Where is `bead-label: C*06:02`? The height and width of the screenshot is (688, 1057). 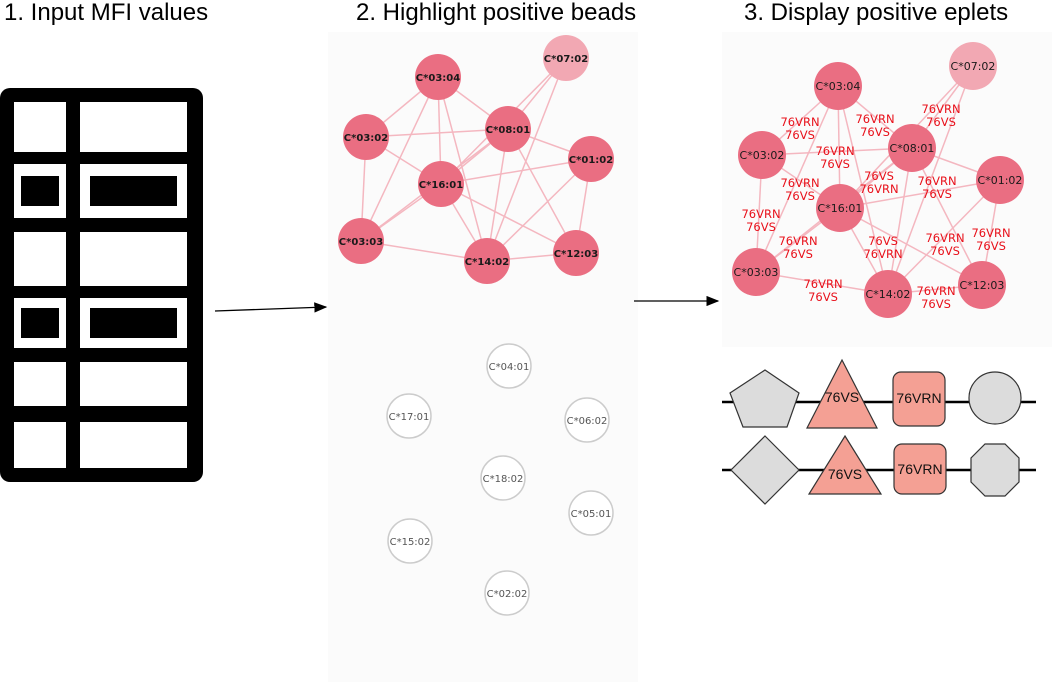
bead-label: C*06:02 is located at coordinates (587, 421).